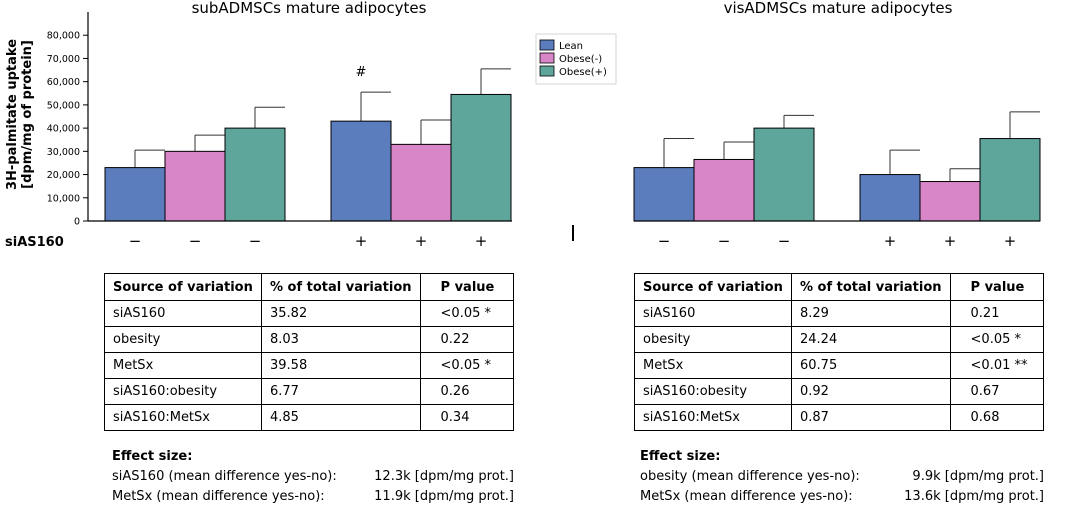 This screenshot has width=1065, height=507. I want to click on percent-cell: 8.29, so click(871, 313).